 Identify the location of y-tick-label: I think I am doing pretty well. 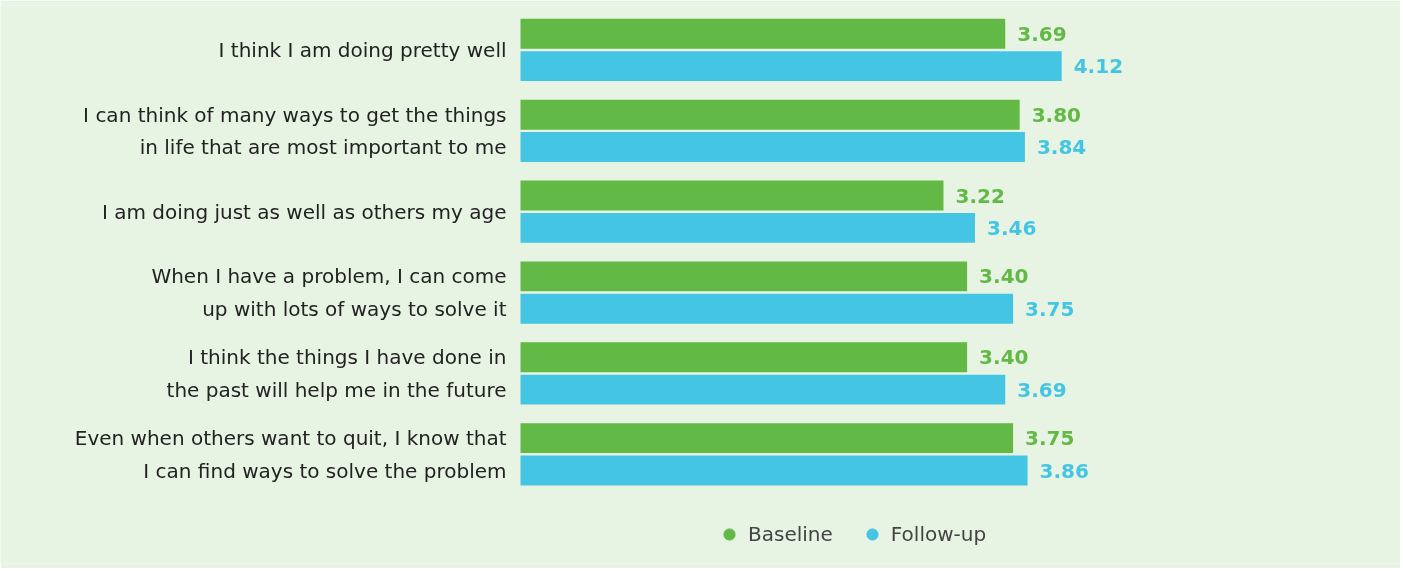
(362, 49).